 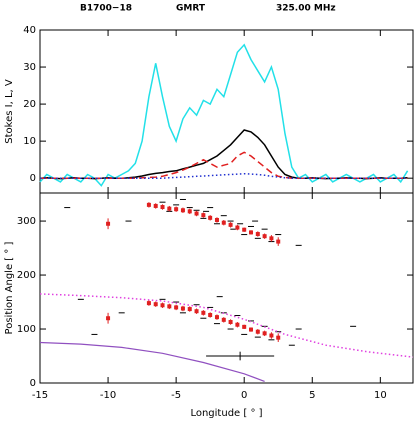 I want to click on x-tick-label: -5, so click(x=176, y=395).